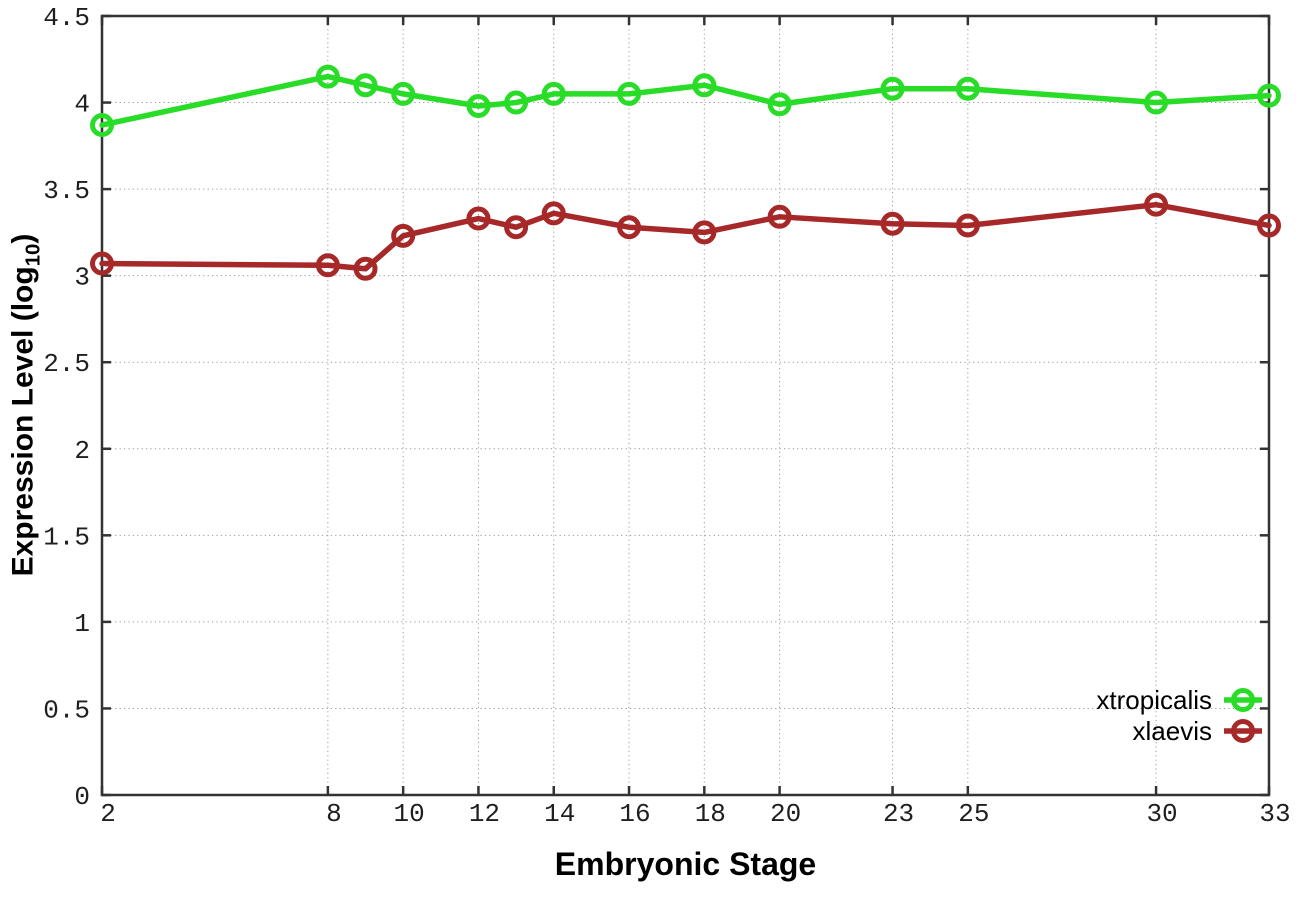  I want to click on x-tick-label-8: 8, so click(334, 814).